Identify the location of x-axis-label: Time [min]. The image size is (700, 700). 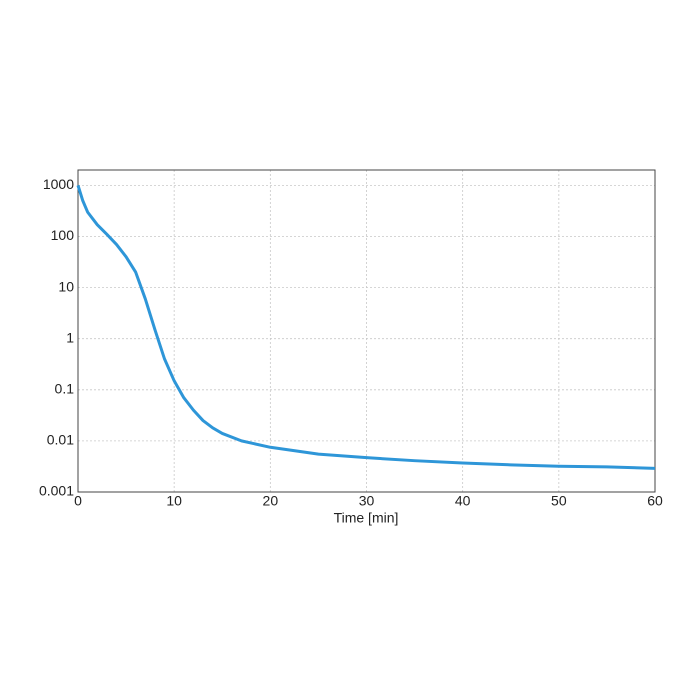
(366, 518).